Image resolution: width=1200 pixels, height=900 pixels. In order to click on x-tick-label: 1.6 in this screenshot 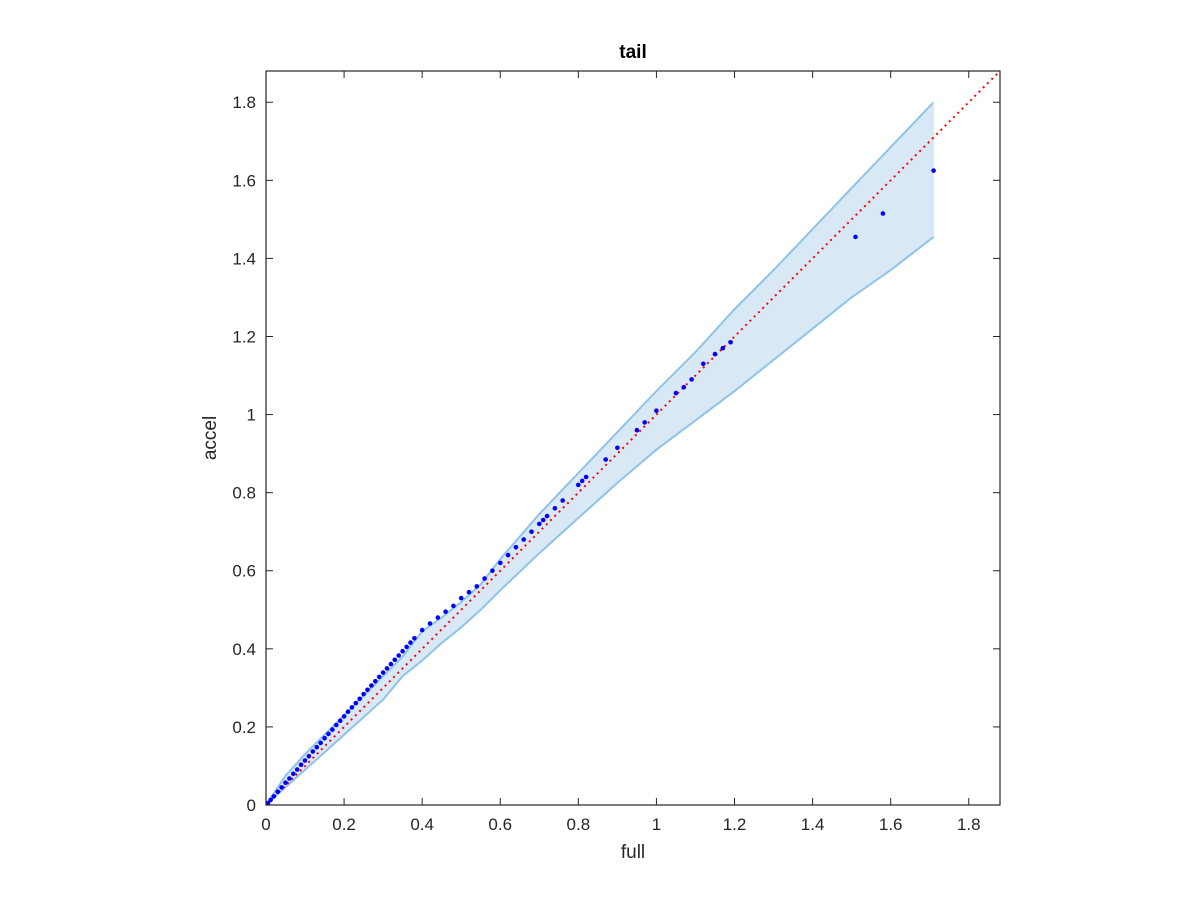, I will do `click(891, 824)`.